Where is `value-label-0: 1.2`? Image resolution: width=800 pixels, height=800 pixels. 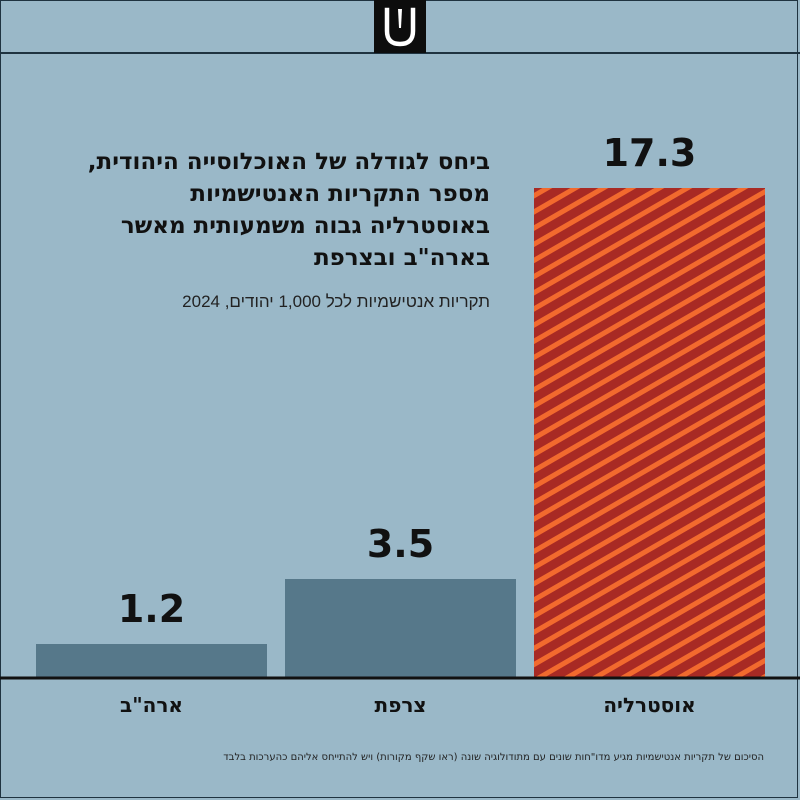
value-label-0: 1.2 is located at coordinates (151, 609).